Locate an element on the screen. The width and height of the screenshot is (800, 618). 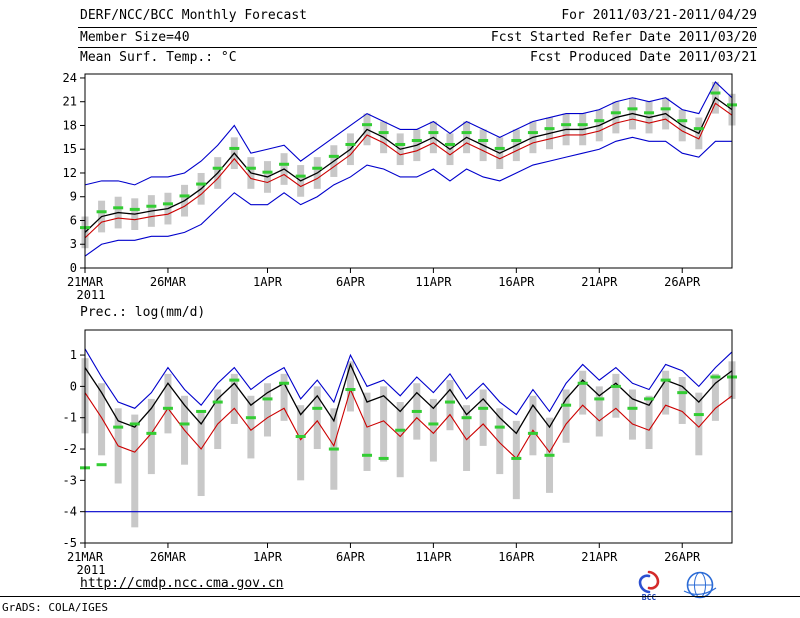
fcst-produced-label: Fcst Produced Date 2011/03/21 is located at coordinates (643, 57).